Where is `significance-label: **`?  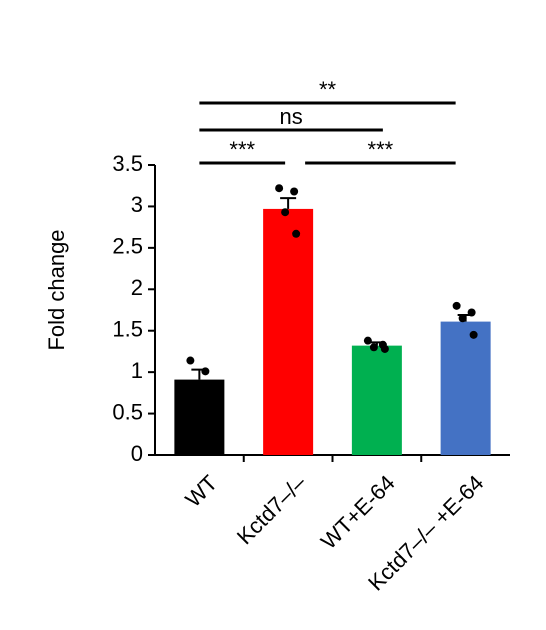 significance-label: ** is located at coordinates (328, 89).